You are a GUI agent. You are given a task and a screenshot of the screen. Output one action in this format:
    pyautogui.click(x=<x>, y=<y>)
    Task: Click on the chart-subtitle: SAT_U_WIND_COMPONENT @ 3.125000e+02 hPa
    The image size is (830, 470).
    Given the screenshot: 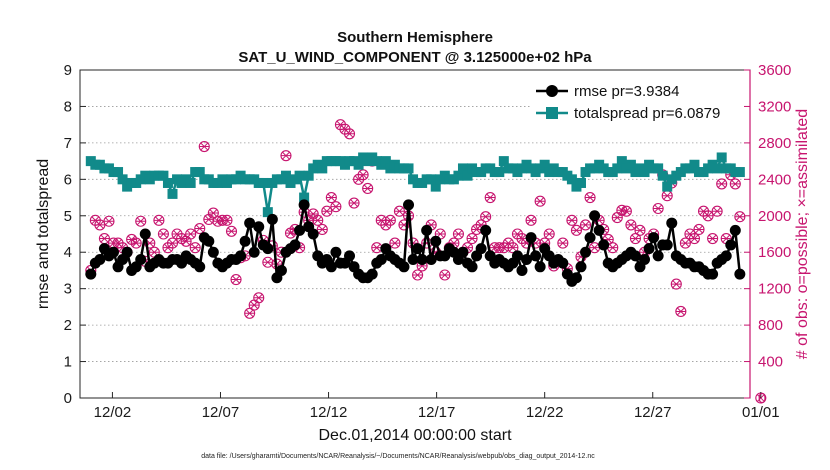 What is the action you would take?
    pyautogui.click(x=415, y=57)
    